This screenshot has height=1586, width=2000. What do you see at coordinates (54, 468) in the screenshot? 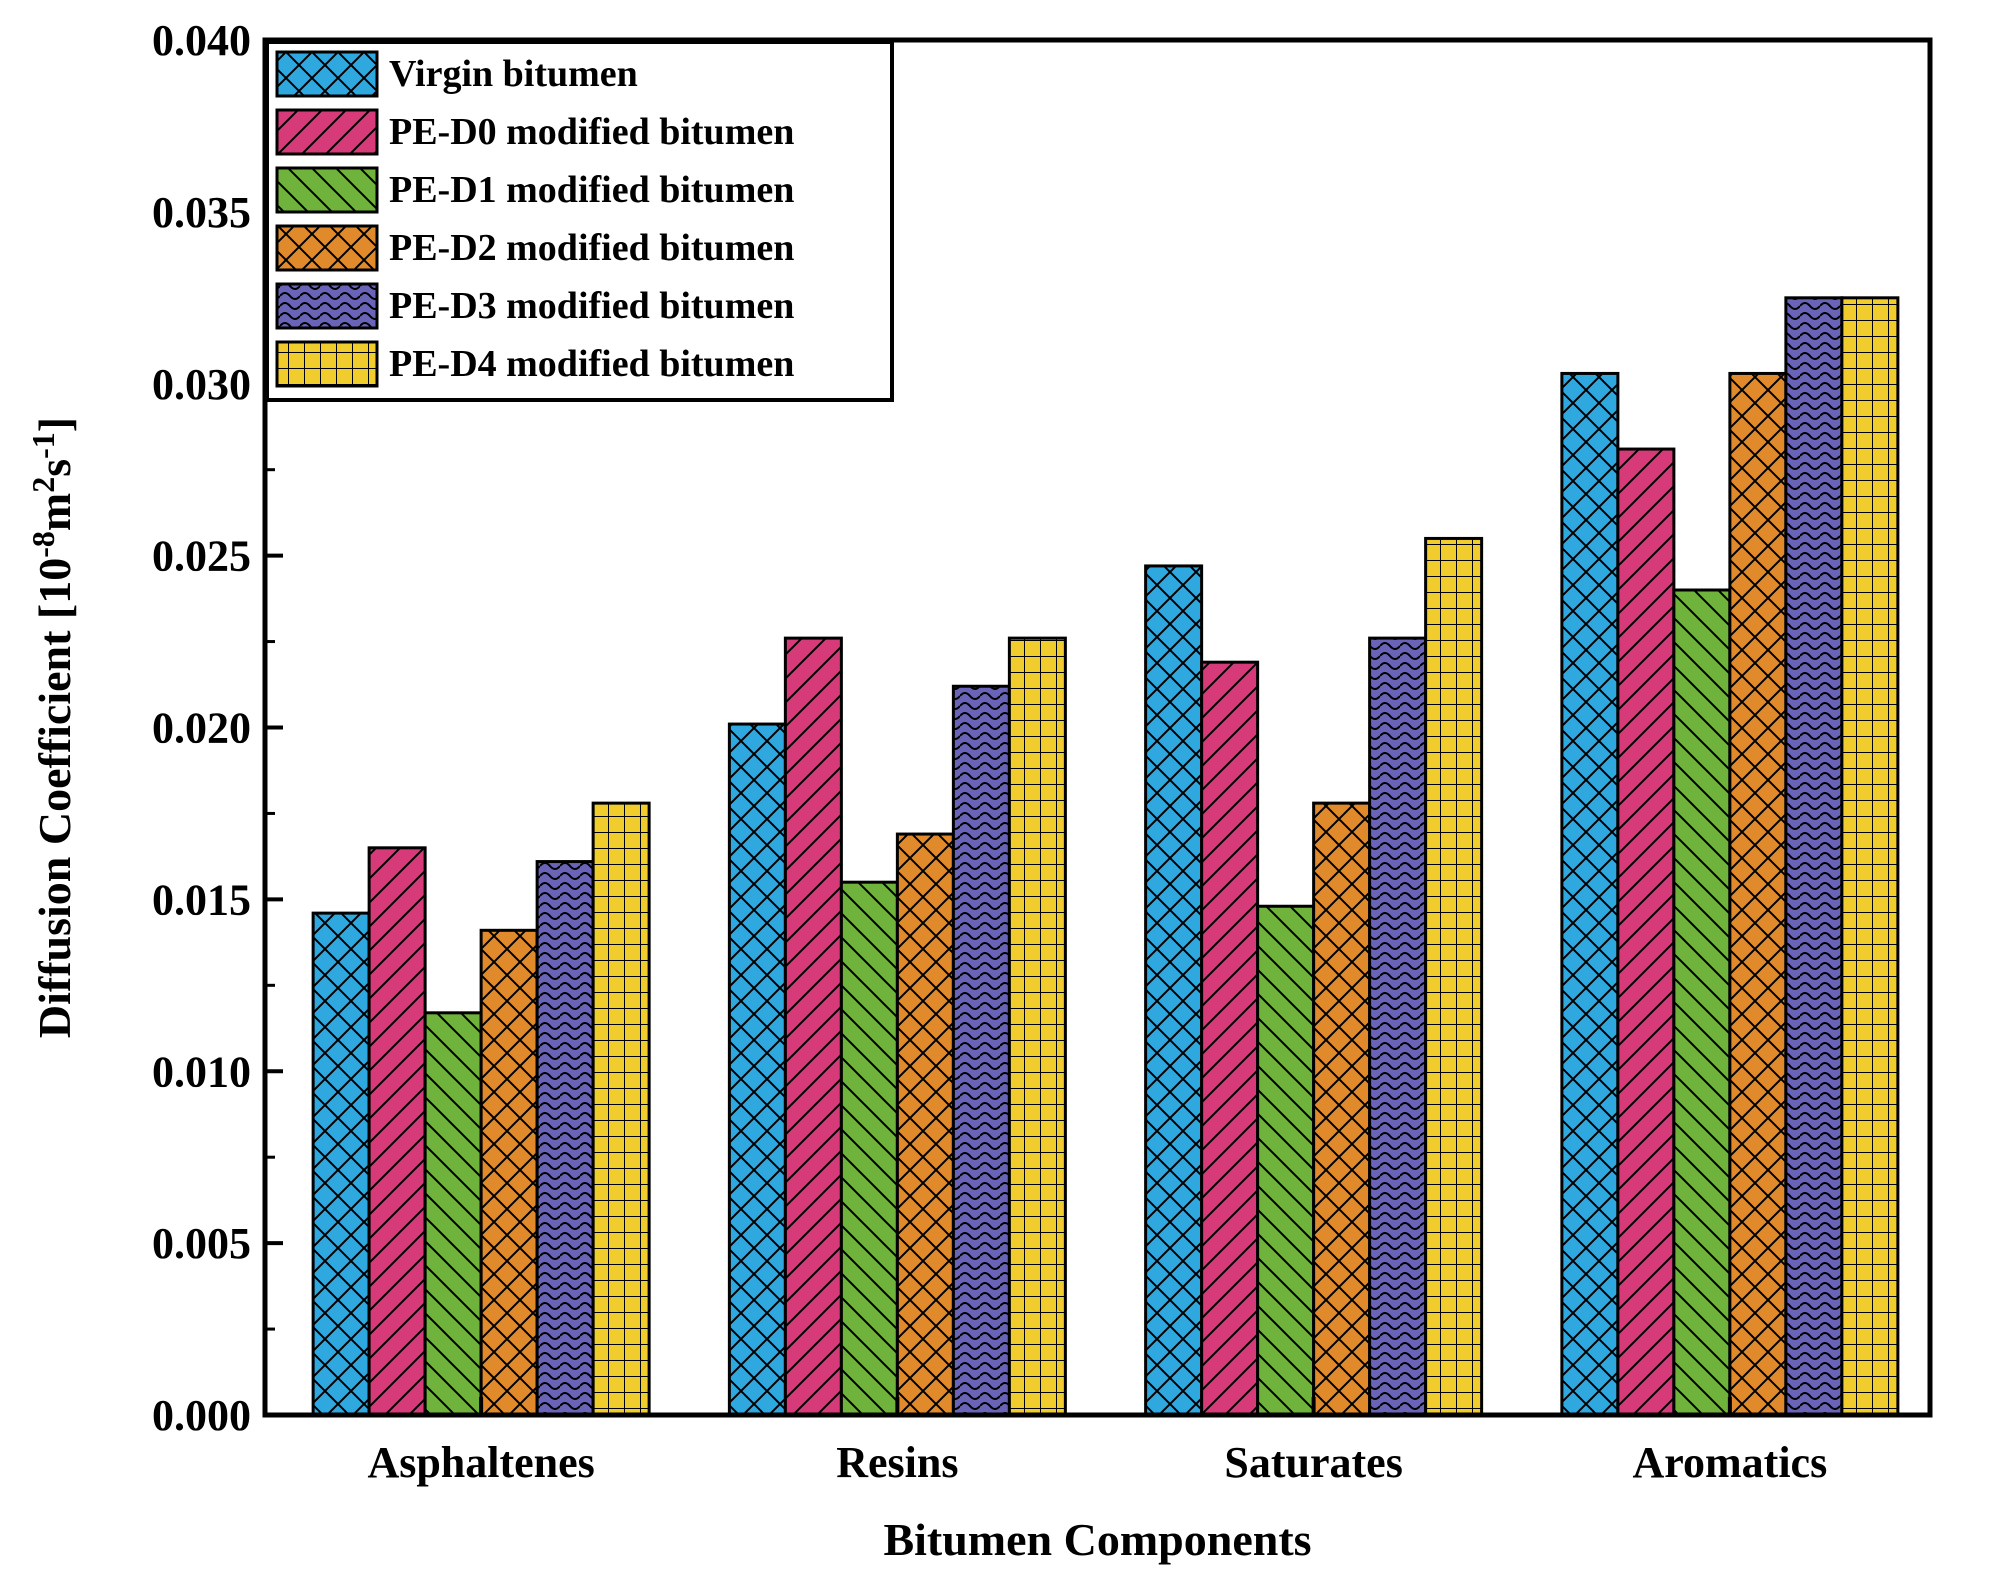
I see `y-axis-title-unit-s: s` at bounding box center [54, 468].